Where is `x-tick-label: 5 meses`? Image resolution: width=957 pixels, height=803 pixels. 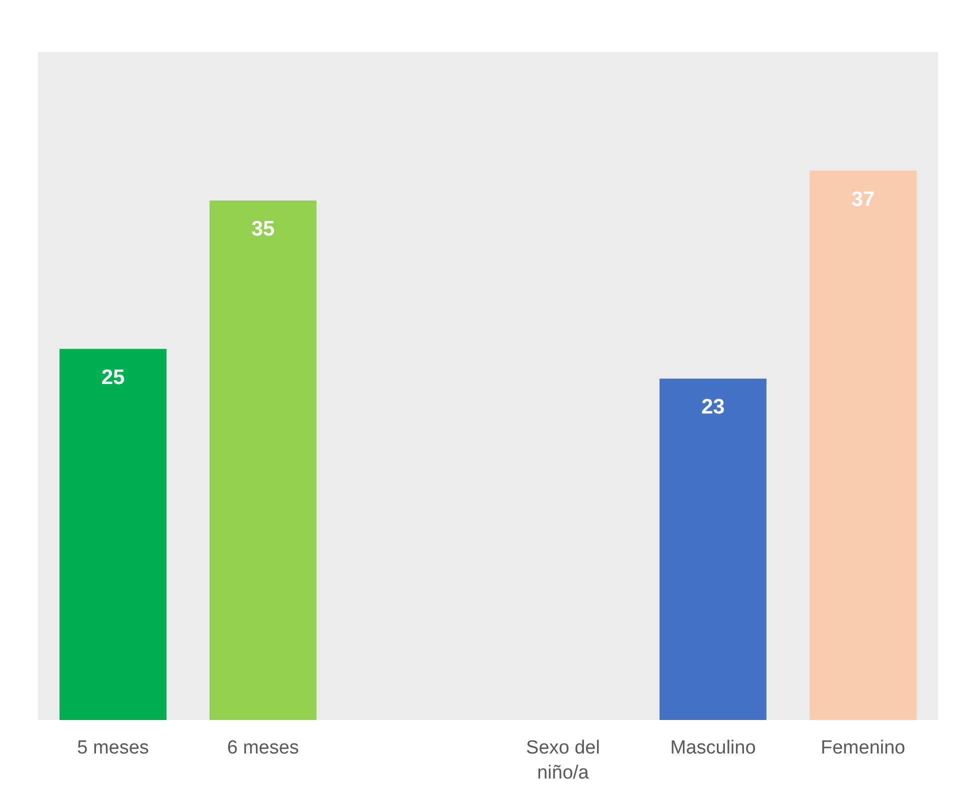
x-tick-label: 5 meses is located at coordinates (113, 748).